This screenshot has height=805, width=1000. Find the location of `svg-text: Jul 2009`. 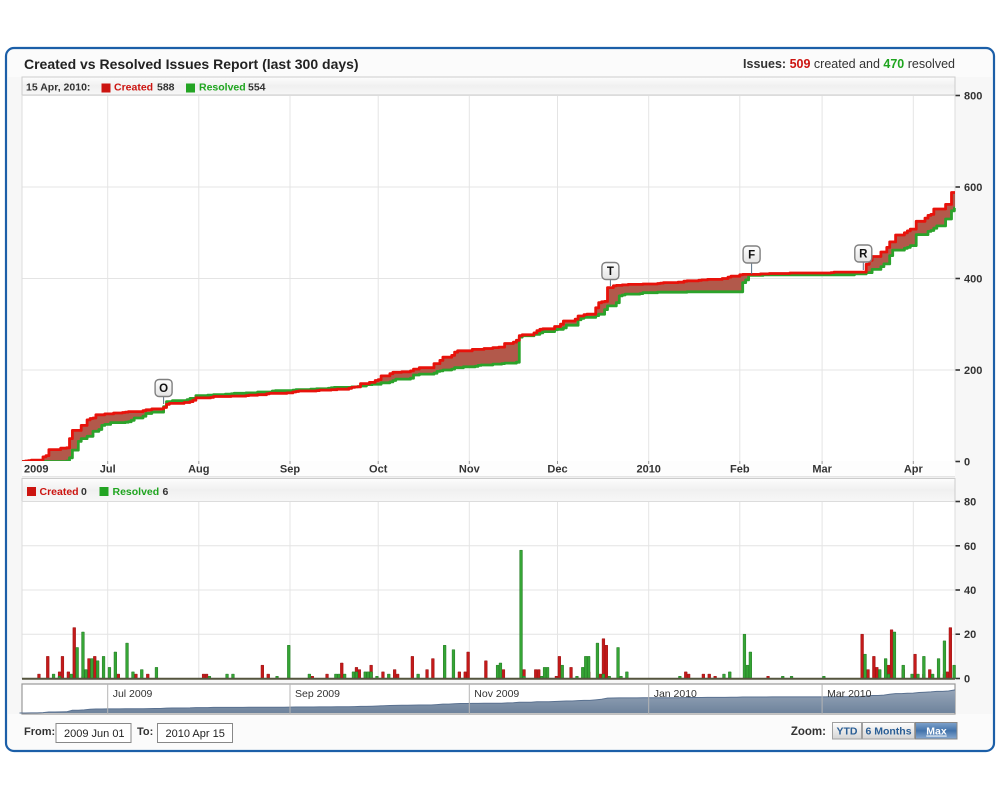

svg-text: Jul 2009 is located at coordinates (133, 694).